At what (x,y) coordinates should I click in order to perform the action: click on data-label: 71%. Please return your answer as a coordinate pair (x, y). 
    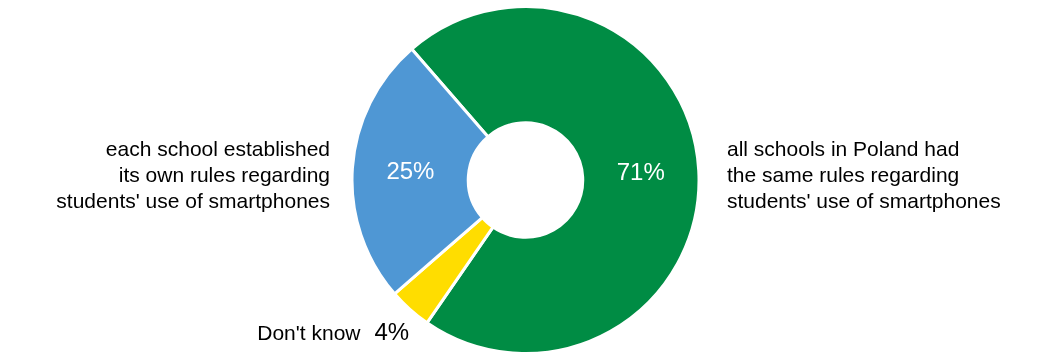
    Looking at the image, I should click on (640, 172).